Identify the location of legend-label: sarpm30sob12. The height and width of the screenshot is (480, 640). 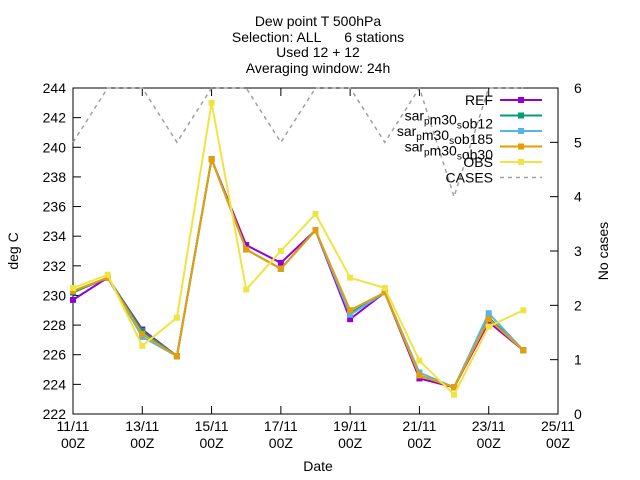
(449, 120).